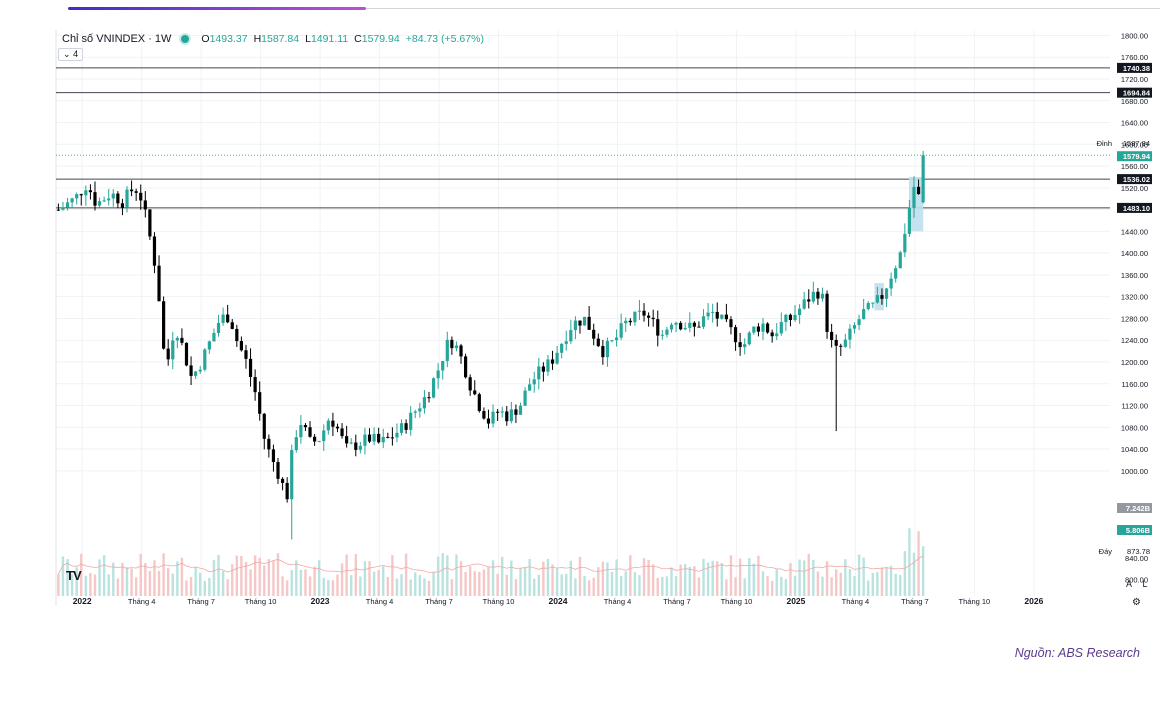 This screenshot has width=1160, height=706. Describe the element at coordinates (1136, 602) in the screenshot. I see `gear-icon: ⚙` at that location.